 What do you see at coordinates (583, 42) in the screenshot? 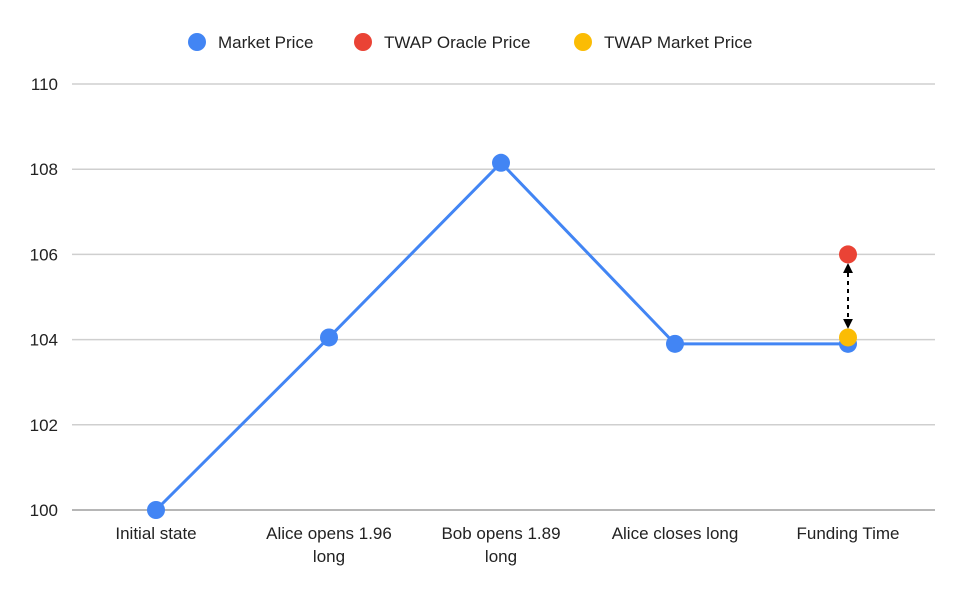
I see `legend-marker-twap-market-price` at bounding box center [583, 42].